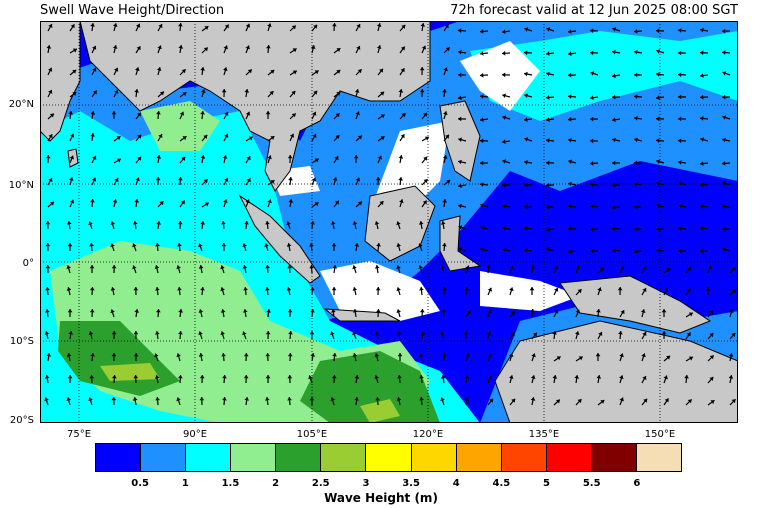 This screenshot has height=508, width=762. Describe the element at coordinates (366, 483) in the screenshot. I see `legend-tick-label: 3` at that location.